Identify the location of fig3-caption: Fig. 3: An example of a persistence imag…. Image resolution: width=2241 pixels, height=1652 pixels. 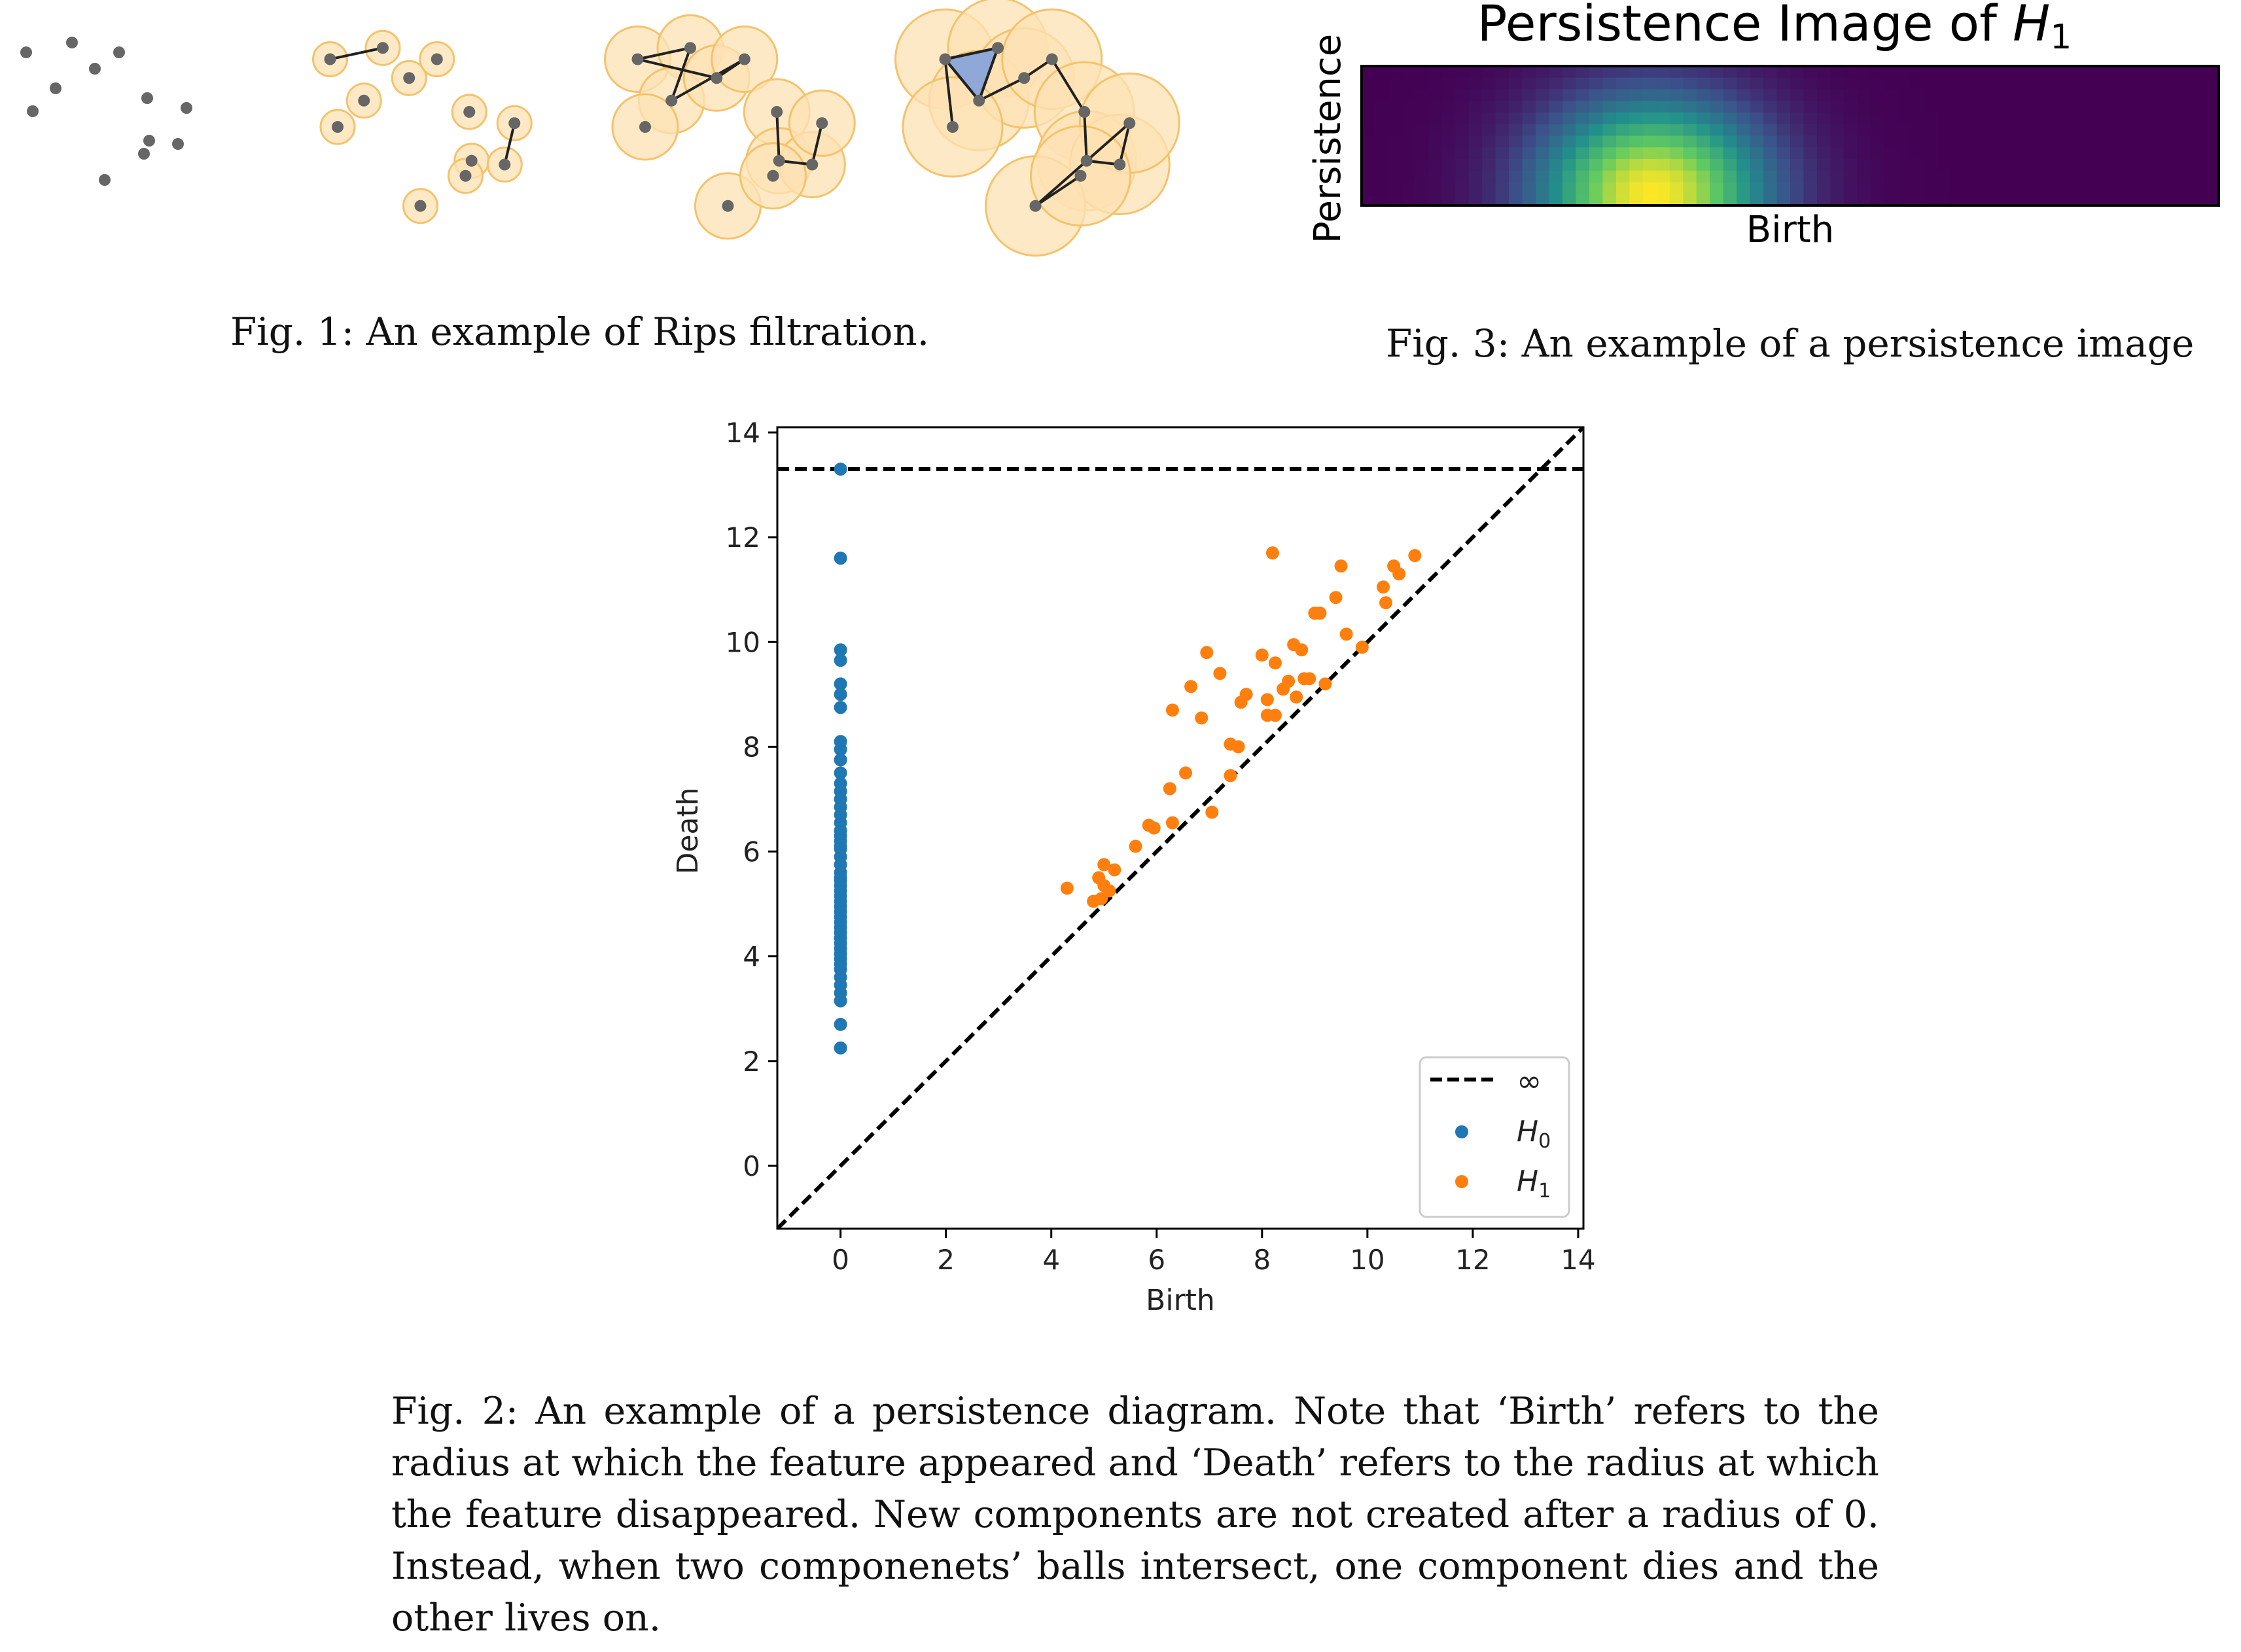
(1790, 344).